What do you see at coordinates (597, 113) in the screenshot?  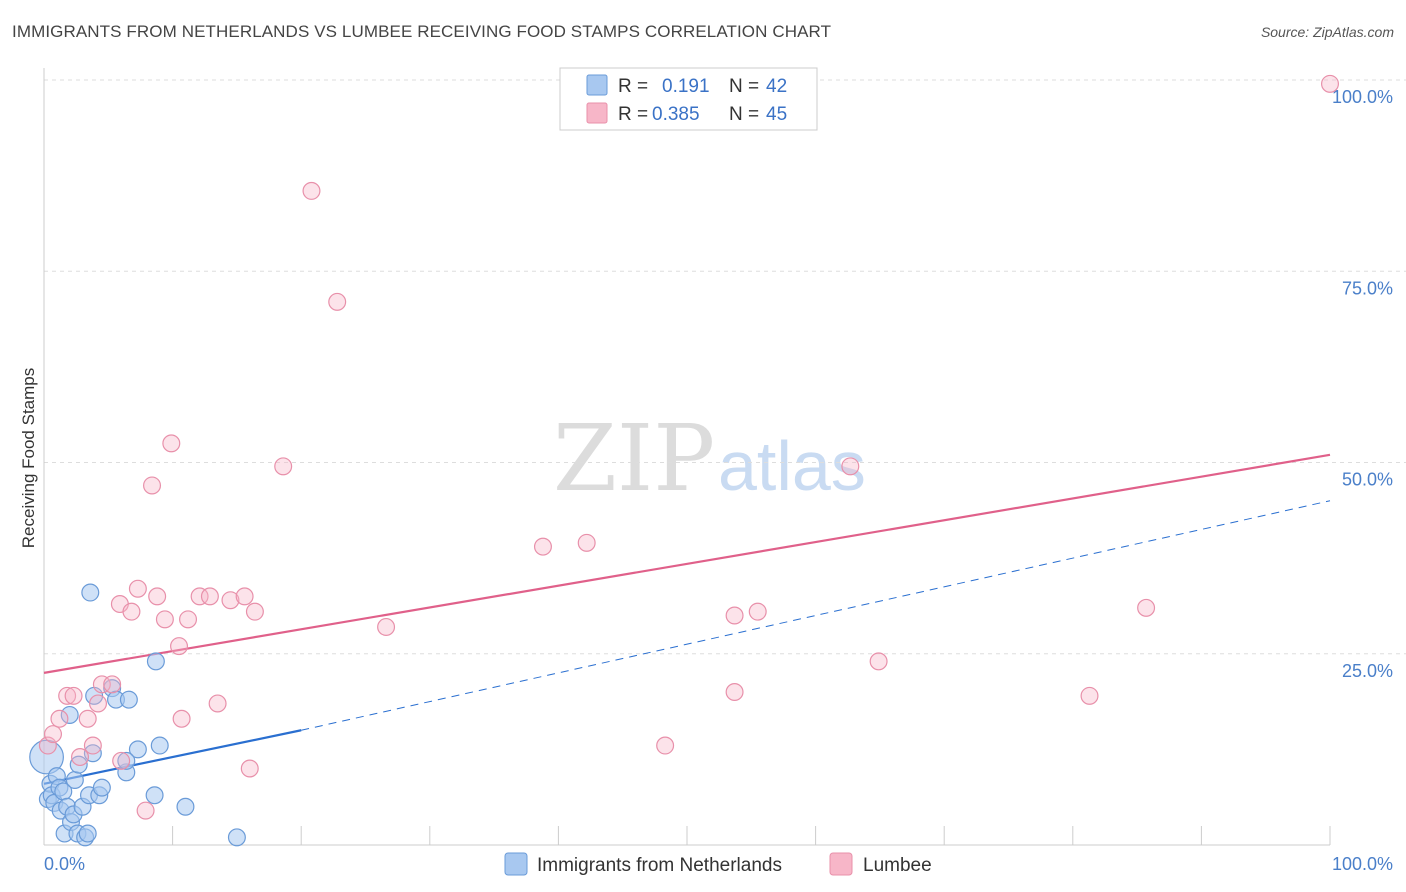 I see `legend-swatch-pink` at bounding box center [597, 113].